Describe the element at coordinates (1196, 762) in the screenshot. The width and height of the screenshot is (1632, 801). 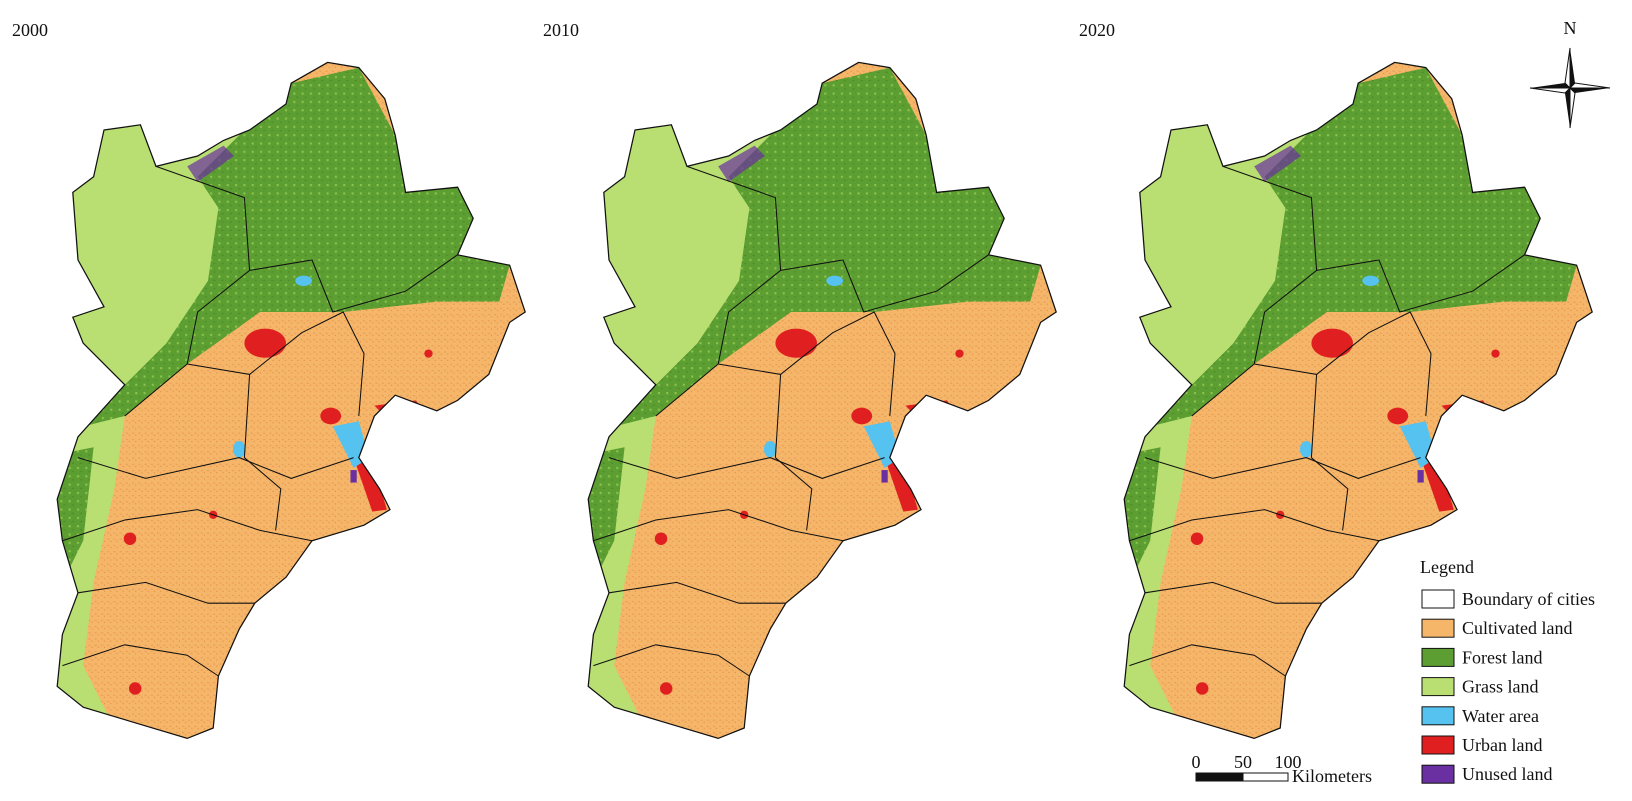
I see `scale-tick-label: 0` at that location.